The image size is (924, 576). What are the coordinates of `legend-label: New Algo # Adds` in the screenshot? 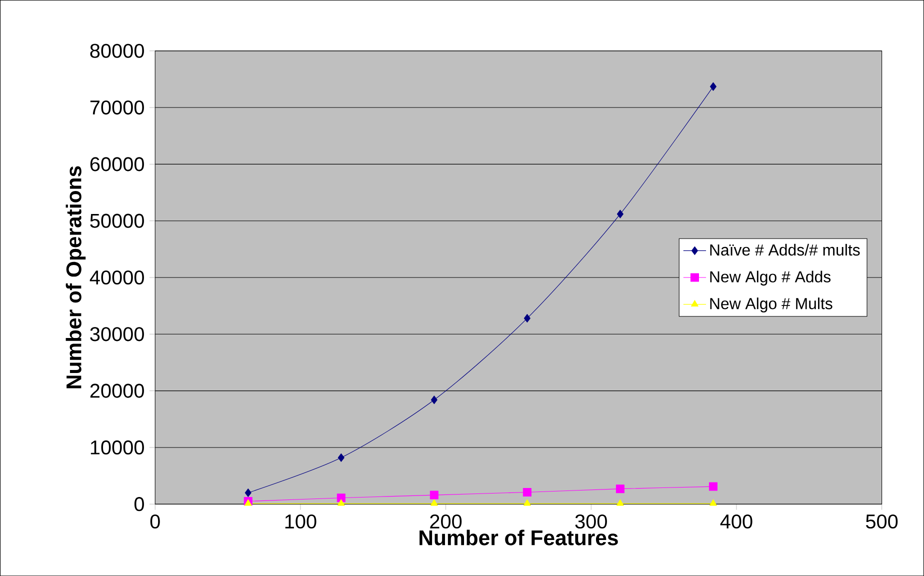 It's located at (770, 278).